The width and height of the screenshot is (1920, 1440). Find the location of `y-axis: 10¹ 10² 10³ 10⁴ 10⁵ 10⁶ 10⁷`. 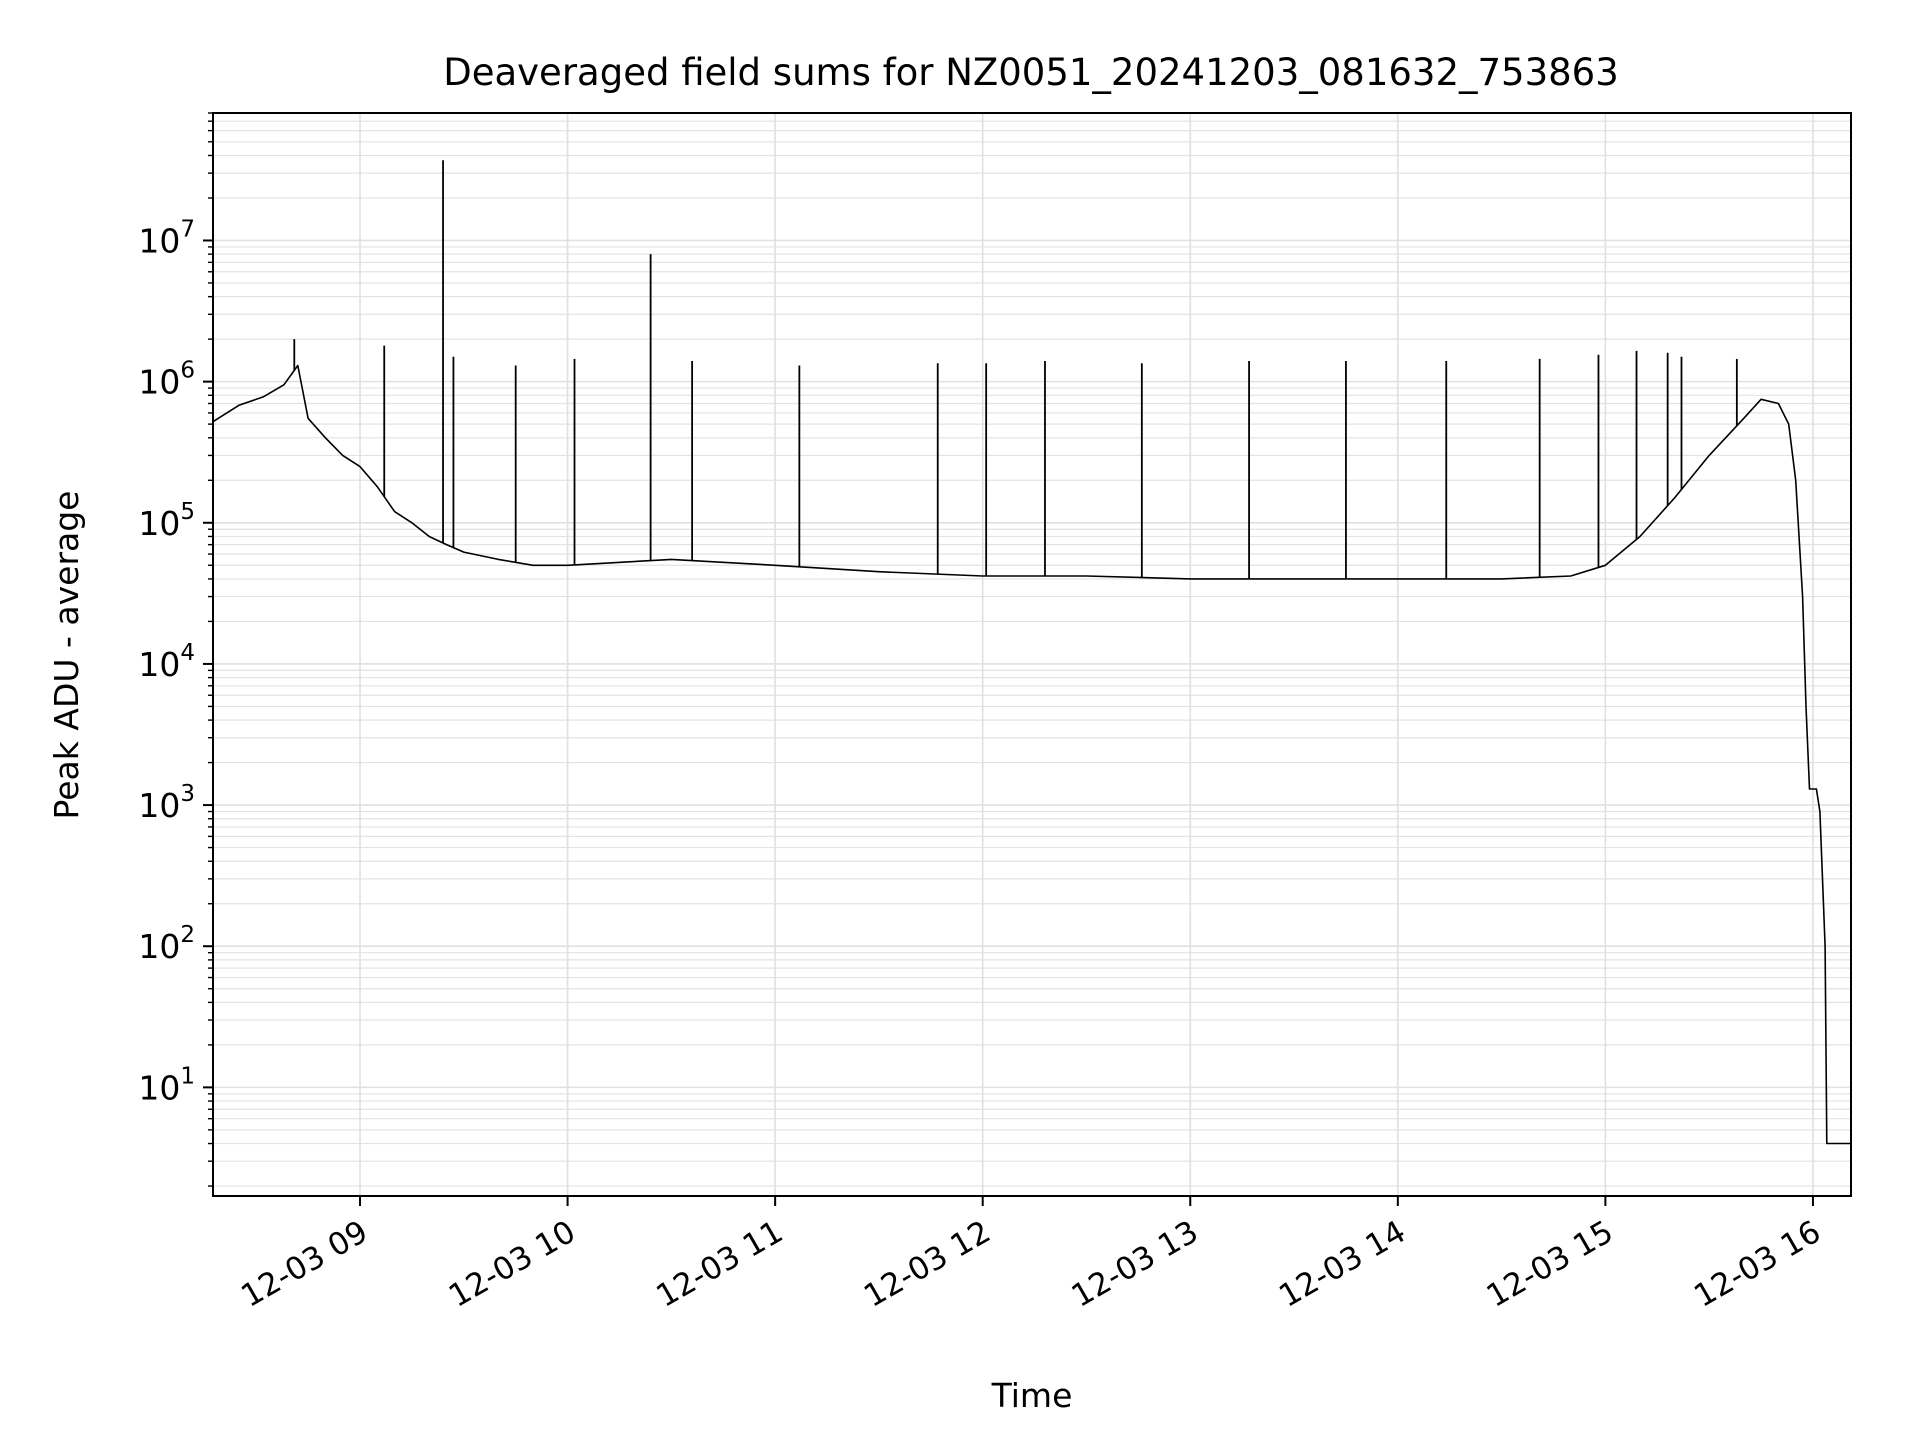

y-axis: 10¹ 10² 10³ 10⁴ 10⁵ 10⁶ 10⁷ is located at coordinates (175, 649).